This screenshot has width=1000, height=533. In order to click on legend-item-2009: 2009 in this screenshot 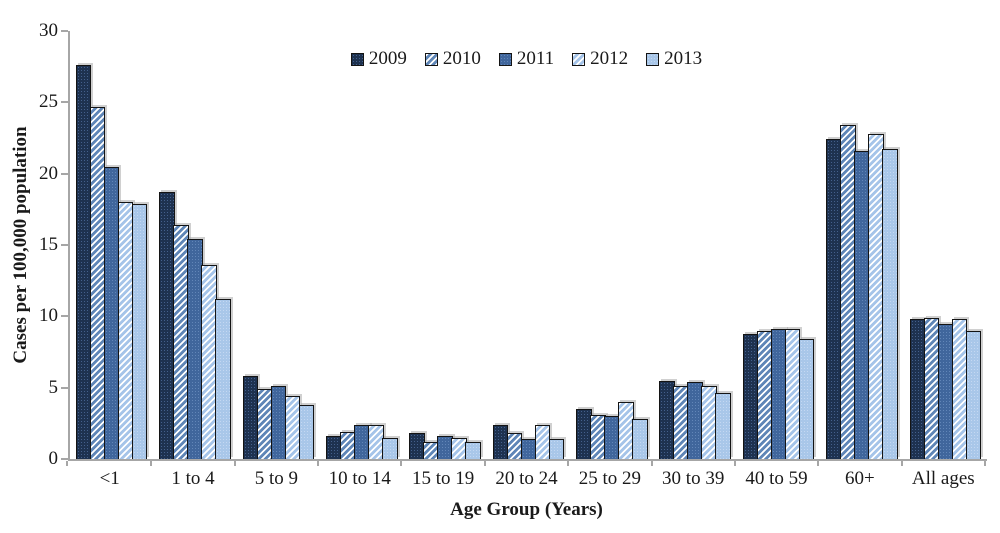, I will do `click(378, 59)`.